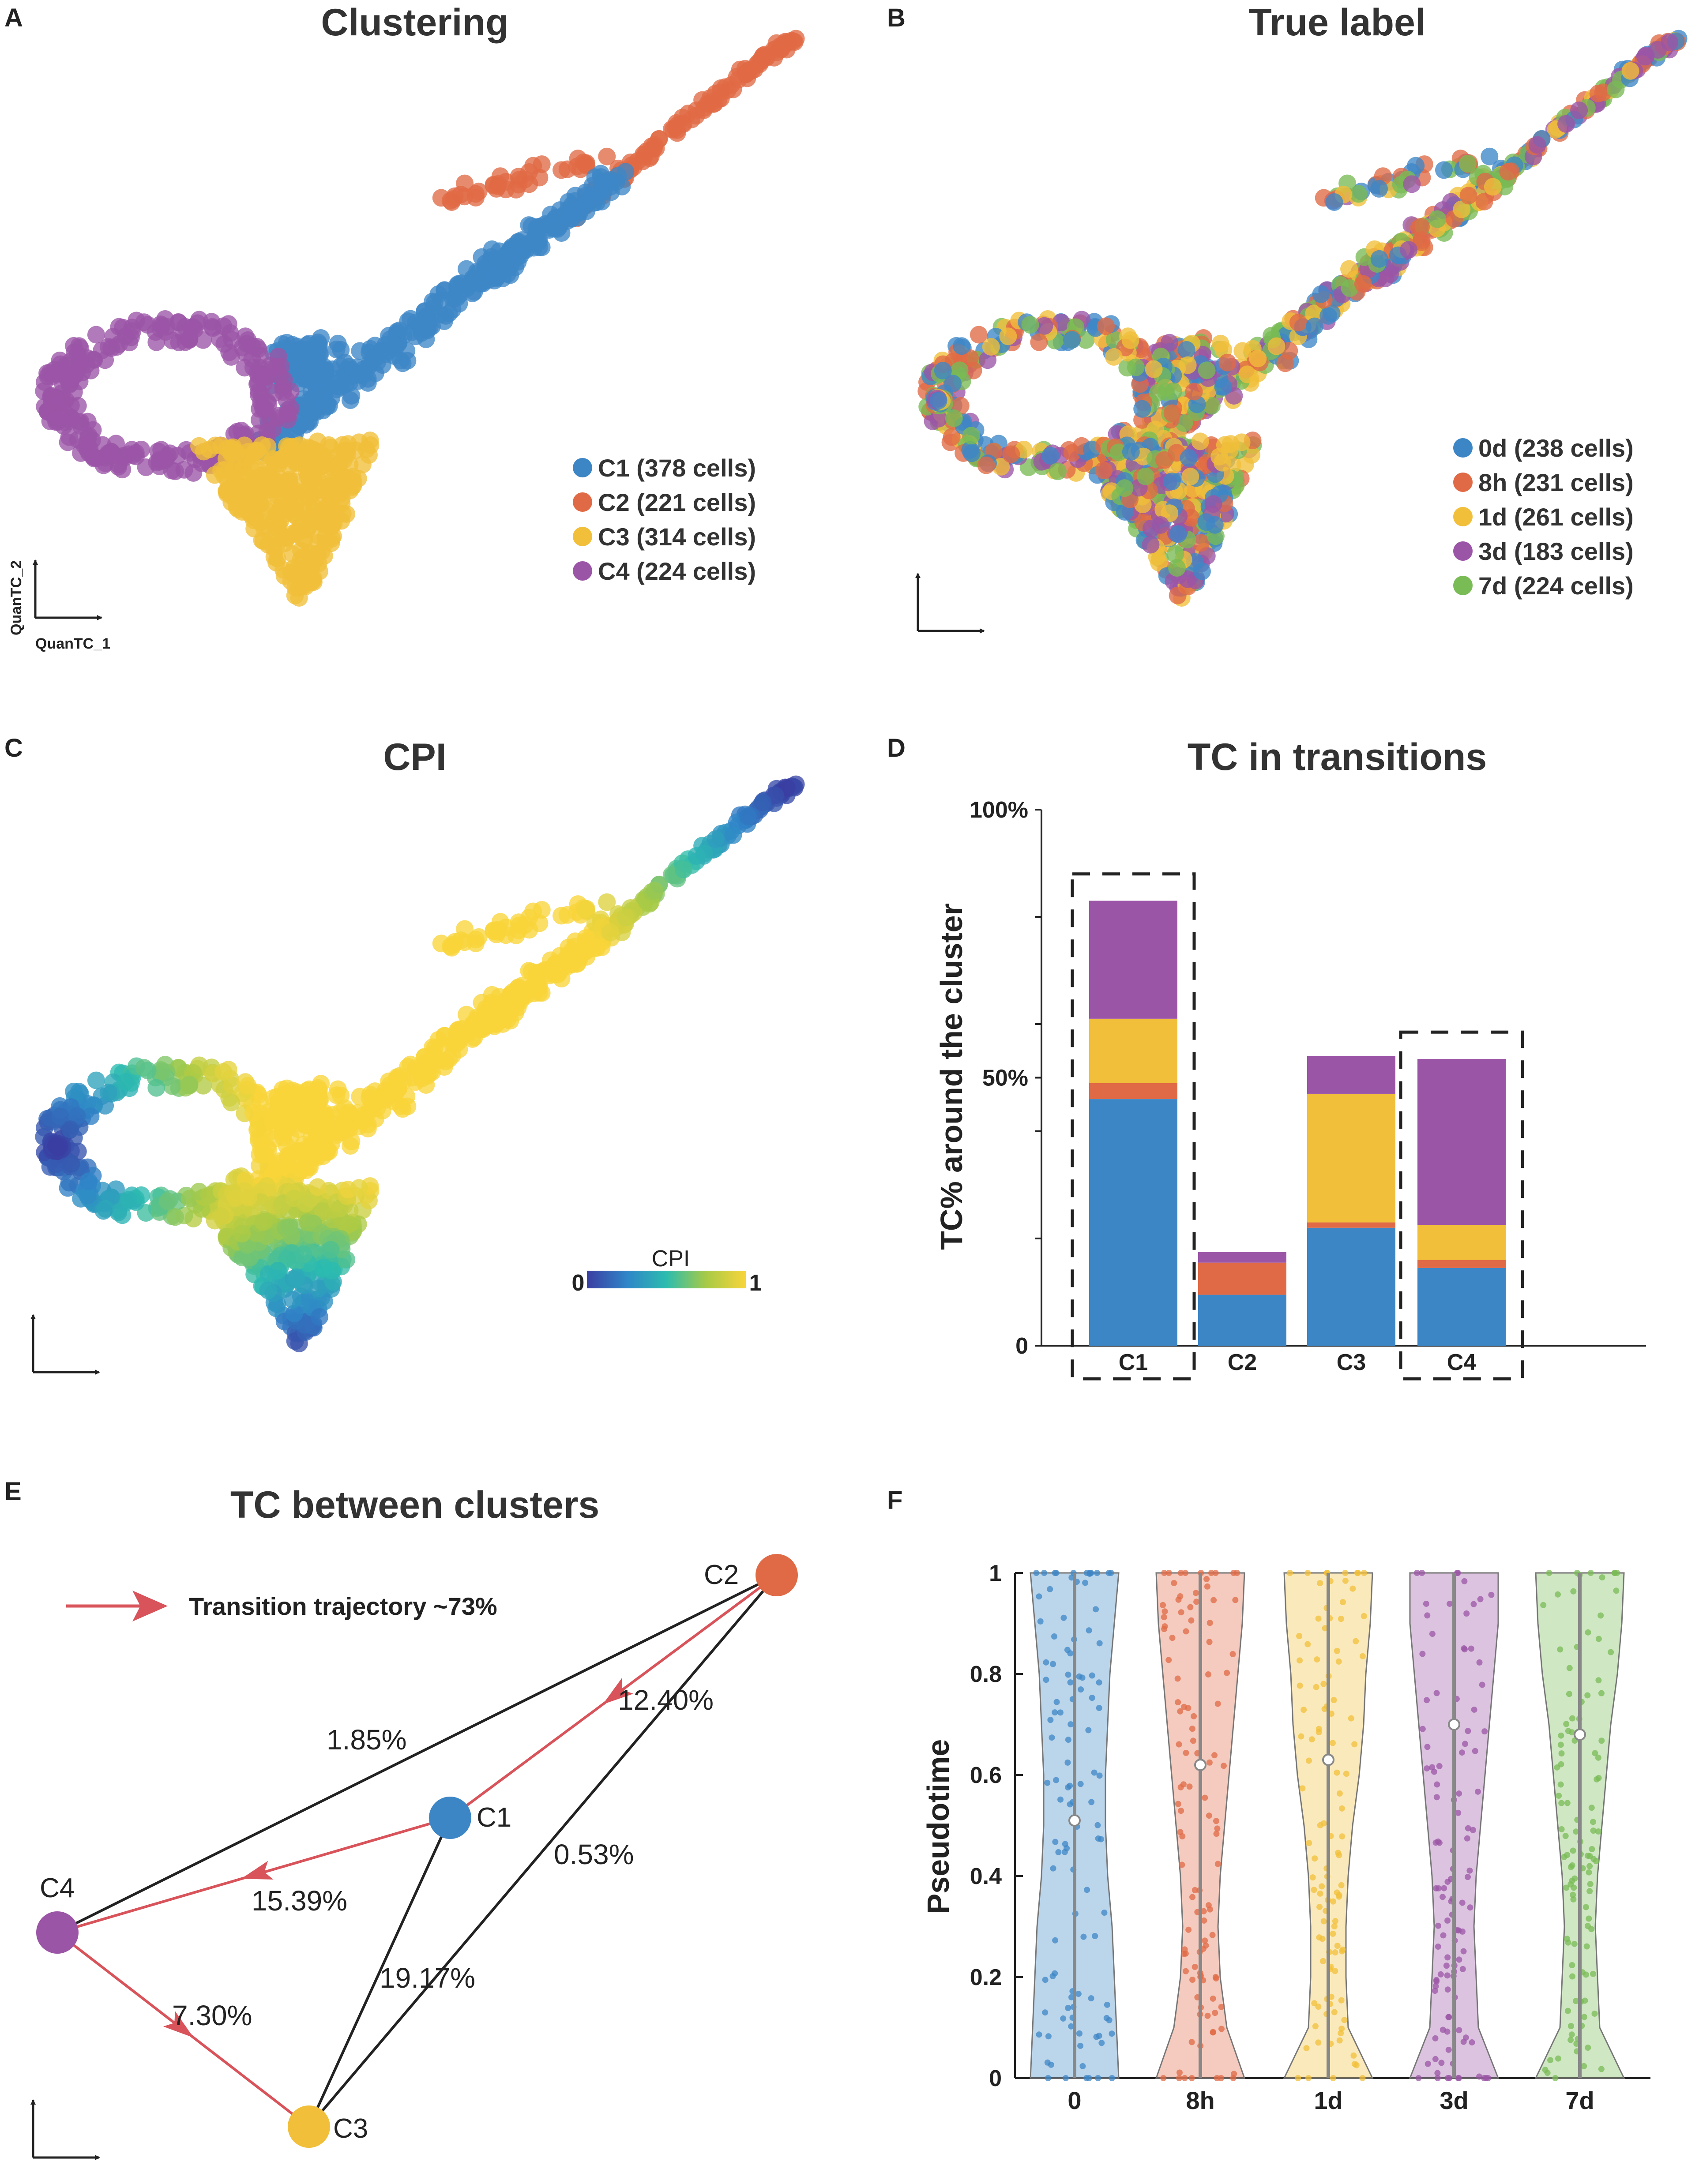 Image resolution: width=1699 pixels, height=2184 pixels. Describe the element at coordinates (1556, 586) in the screenshot. I see `legend-label: 7d (224 cells)` at that location.